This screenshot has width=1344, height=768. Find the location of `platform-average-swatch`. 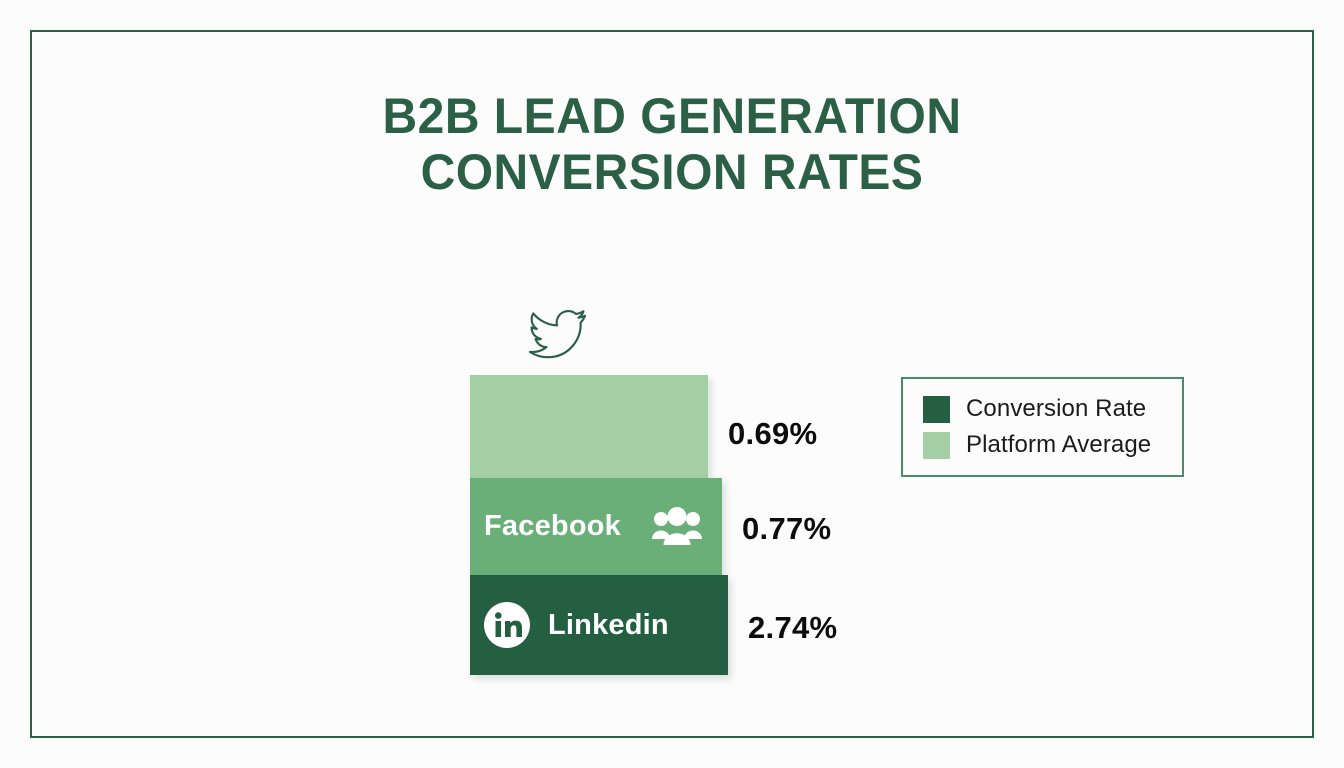

platform-average-swatch is located at coordinates (936, 445).